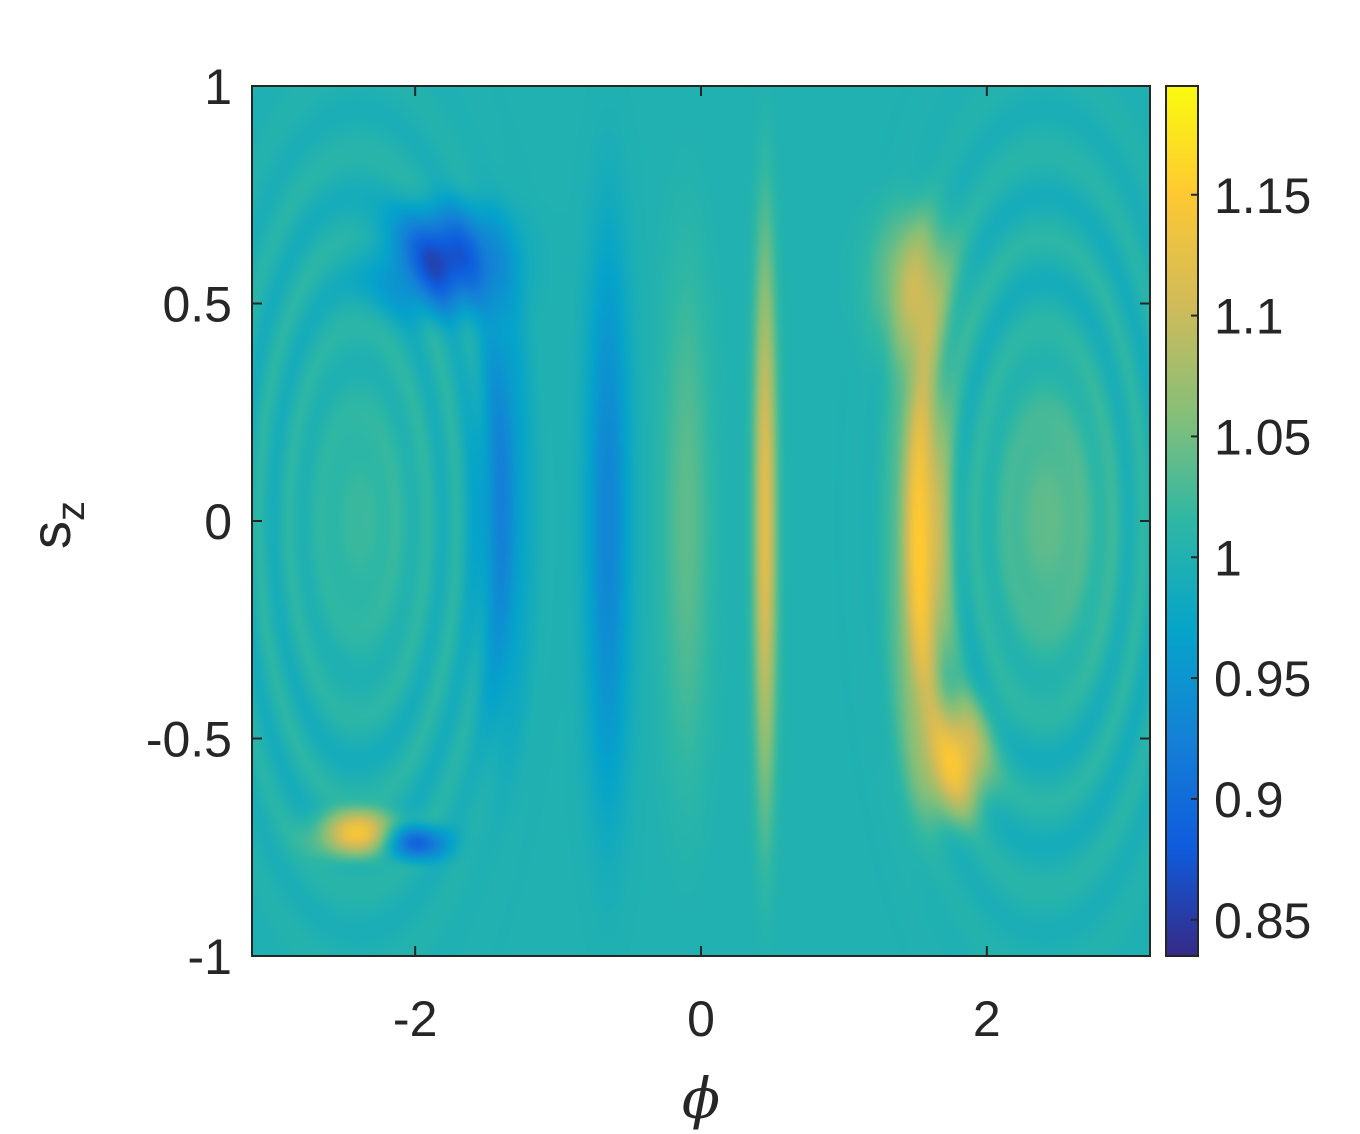 The width and height of the screenshot is (1360, 1134). What do you see at coordinates (415, 1019) in the screenshot?
I see `x-tick-label: -2` at bounding box center [415, 1019].